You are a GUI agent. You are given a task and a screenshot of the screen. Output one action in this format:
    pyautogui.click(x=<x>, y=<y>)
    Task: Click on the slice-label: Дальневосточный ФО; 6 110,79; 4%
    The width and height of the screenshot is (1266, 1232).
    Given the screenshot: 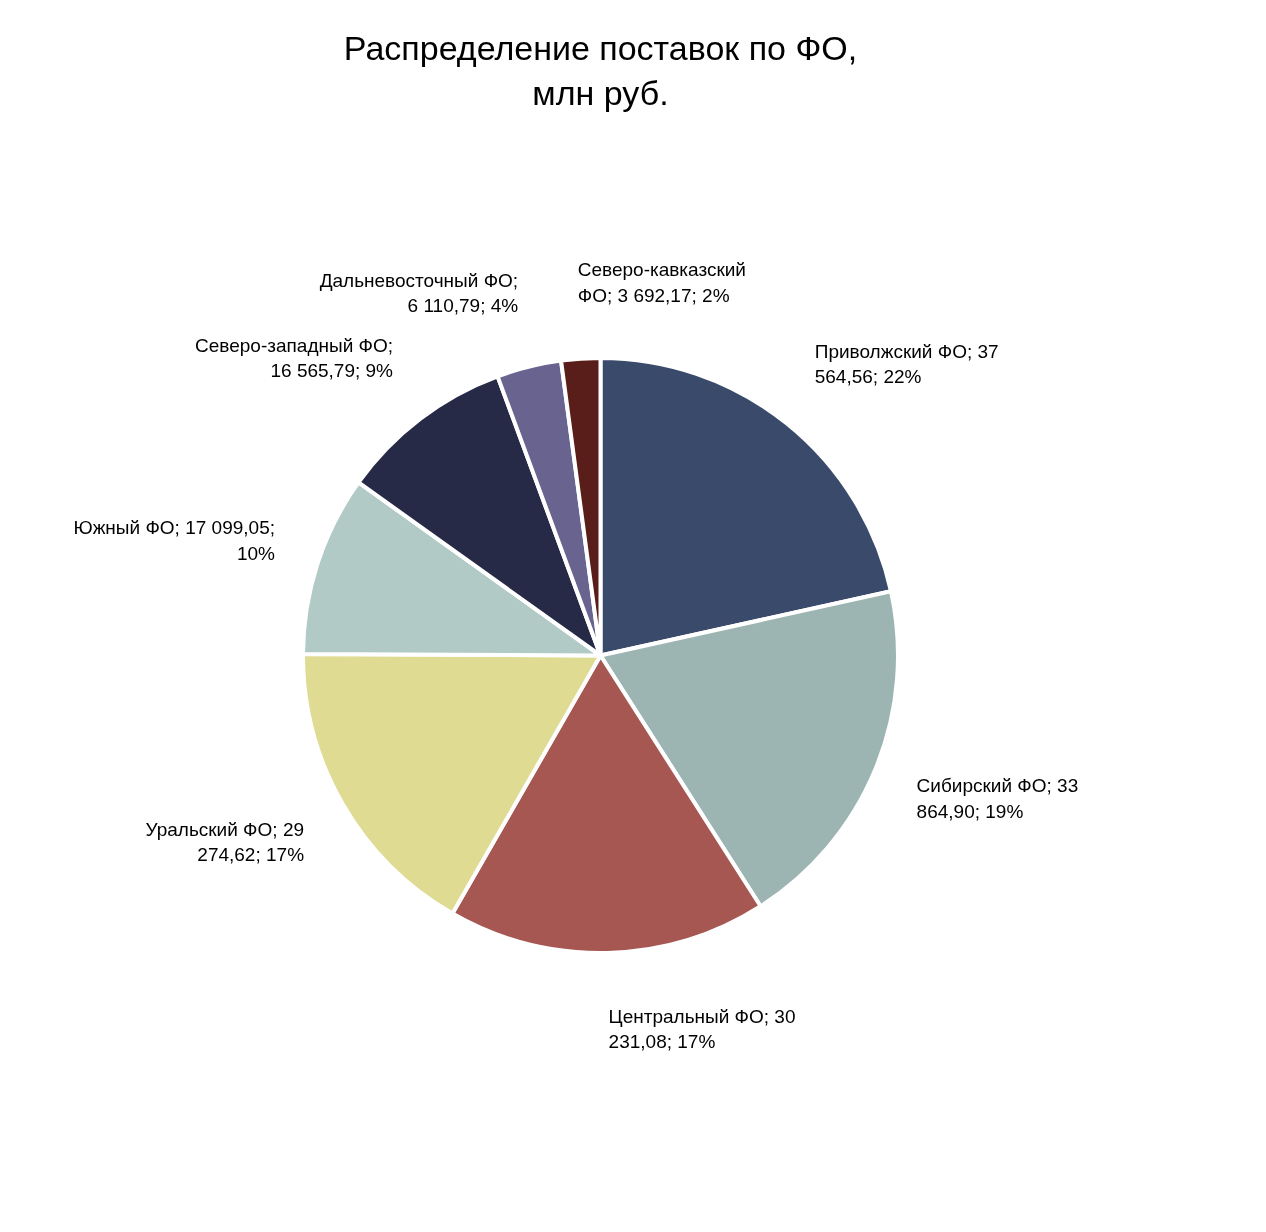 What is the action you would take?
    pyautogui.click(x=419, y=292)
    